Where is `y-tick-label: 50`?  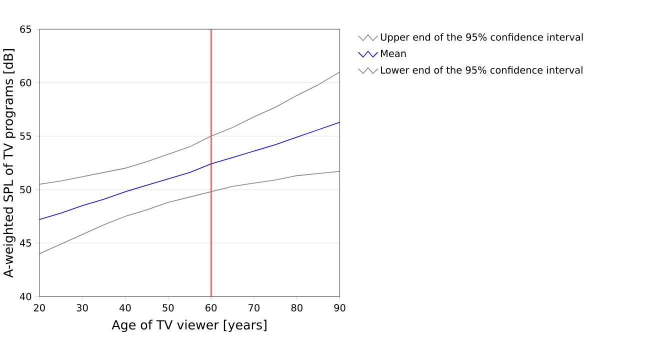 y-tick-label: 50 is located at coordinates (26, 190).